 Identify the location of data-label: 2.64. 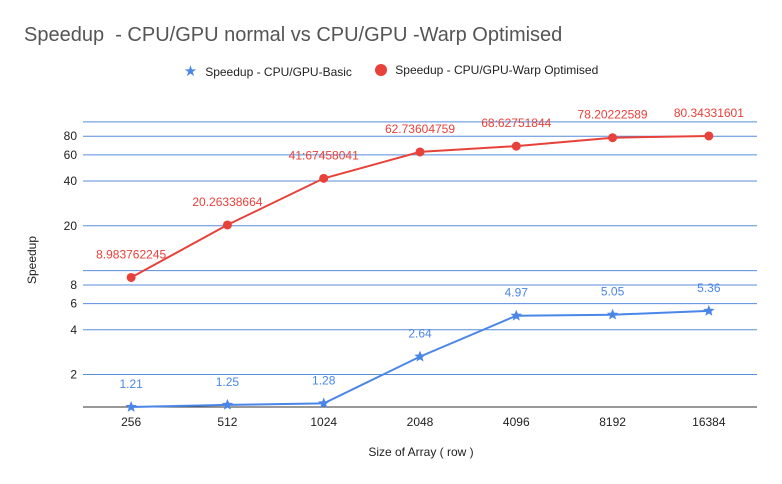
(420, 334).